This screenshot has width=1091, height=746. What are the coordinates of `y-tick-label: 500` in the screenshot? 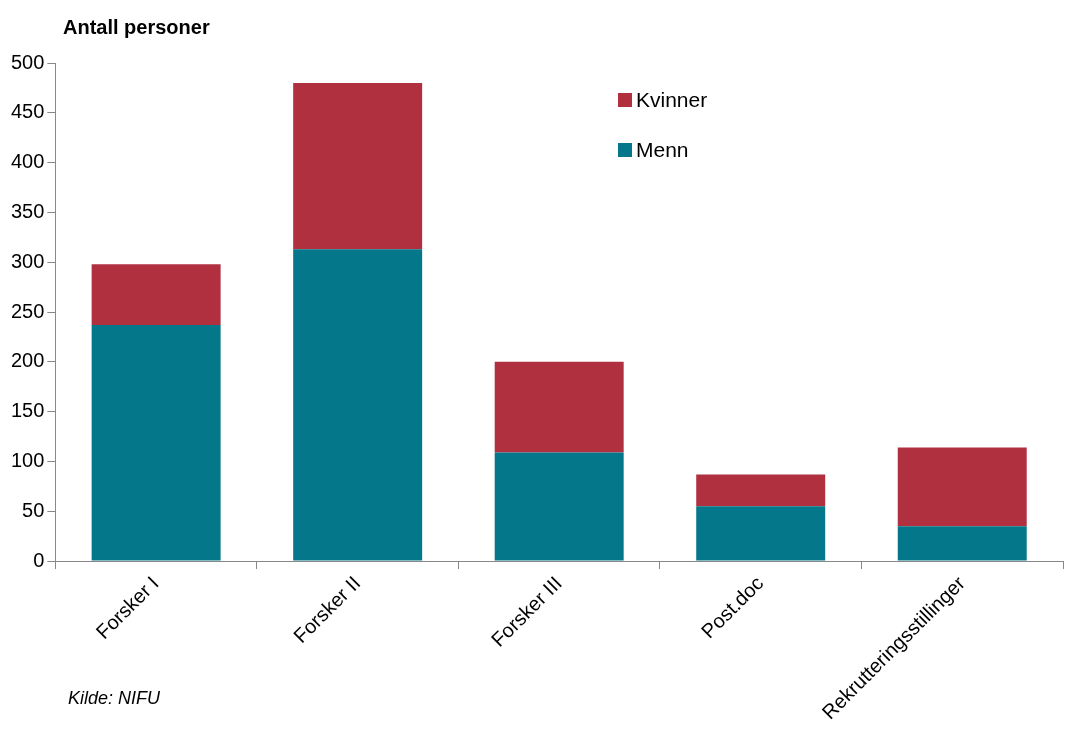 It's located at (27, 61).